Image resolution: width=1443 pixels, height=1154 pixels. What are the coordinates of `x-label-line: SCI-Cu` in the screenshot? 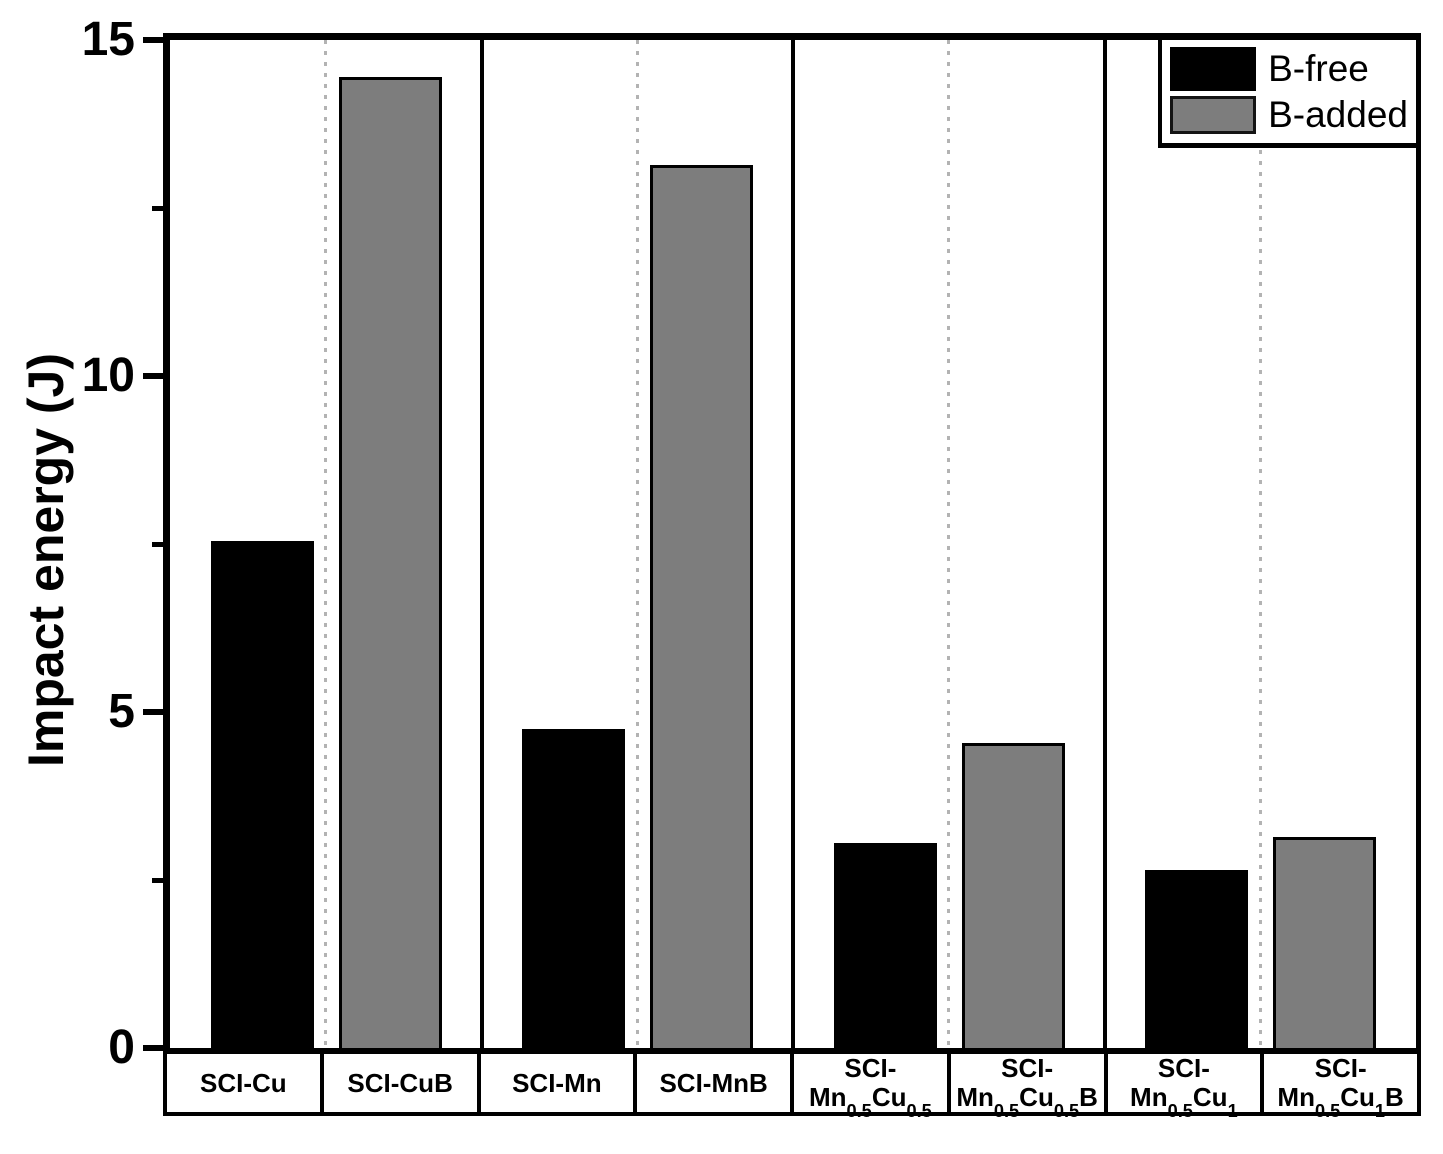 It's located at (243, 1082).